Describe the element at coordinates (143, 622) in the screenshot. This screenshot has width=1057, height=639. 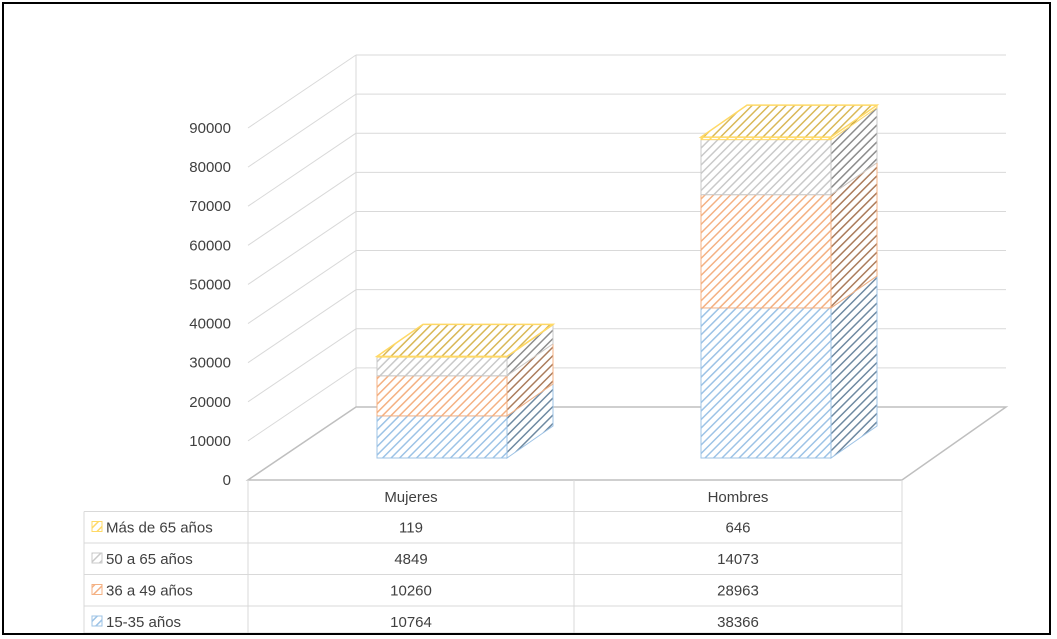
I see `legend-label: 15-35 años` at that location.